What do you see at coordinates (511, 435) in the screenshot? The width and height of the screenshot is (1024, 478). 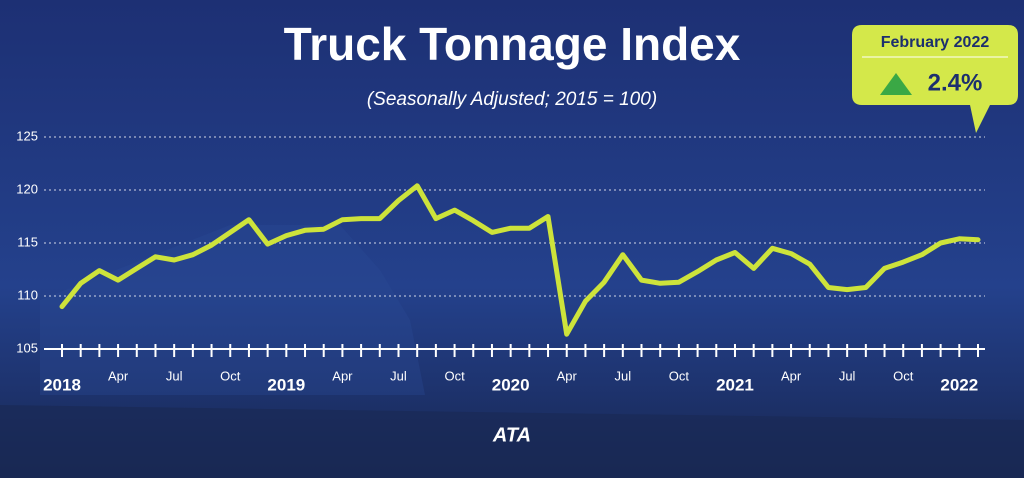 I see `logo: ATA` at bounding box center [511, 435].